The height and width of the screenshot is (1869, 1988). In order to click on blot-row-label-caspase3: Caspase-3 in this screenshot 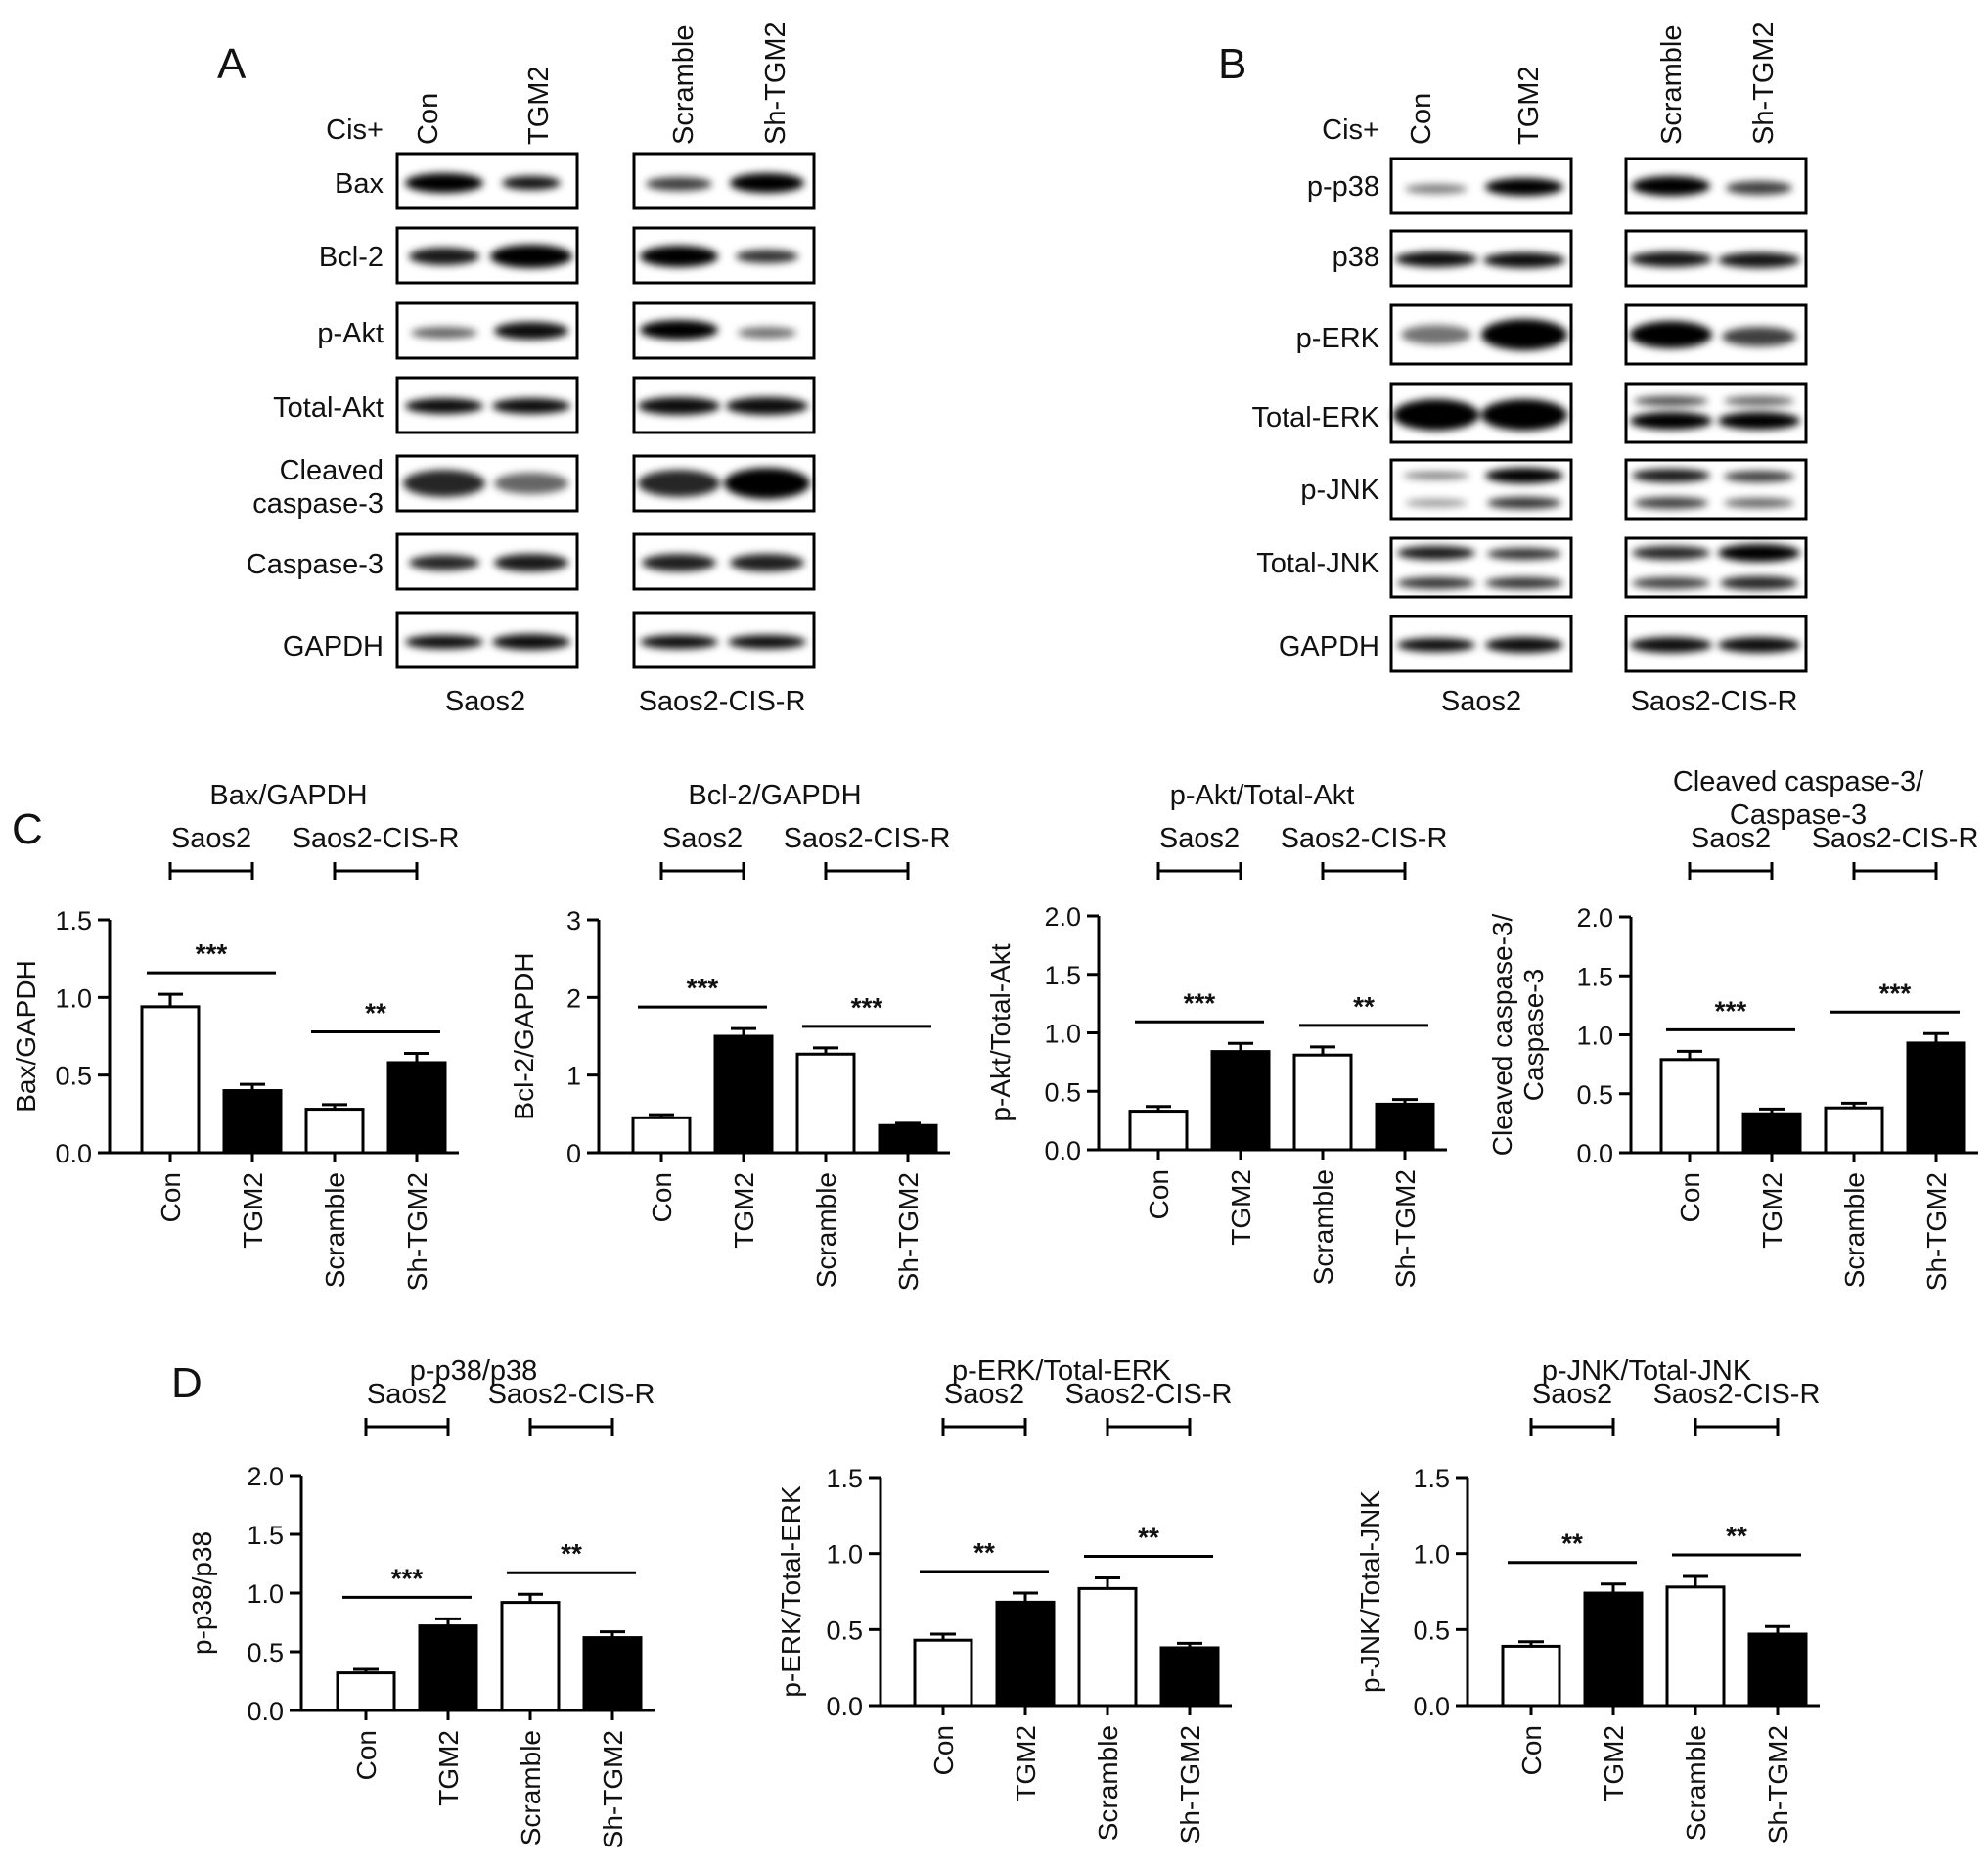, I will do `click(315, 564)`.